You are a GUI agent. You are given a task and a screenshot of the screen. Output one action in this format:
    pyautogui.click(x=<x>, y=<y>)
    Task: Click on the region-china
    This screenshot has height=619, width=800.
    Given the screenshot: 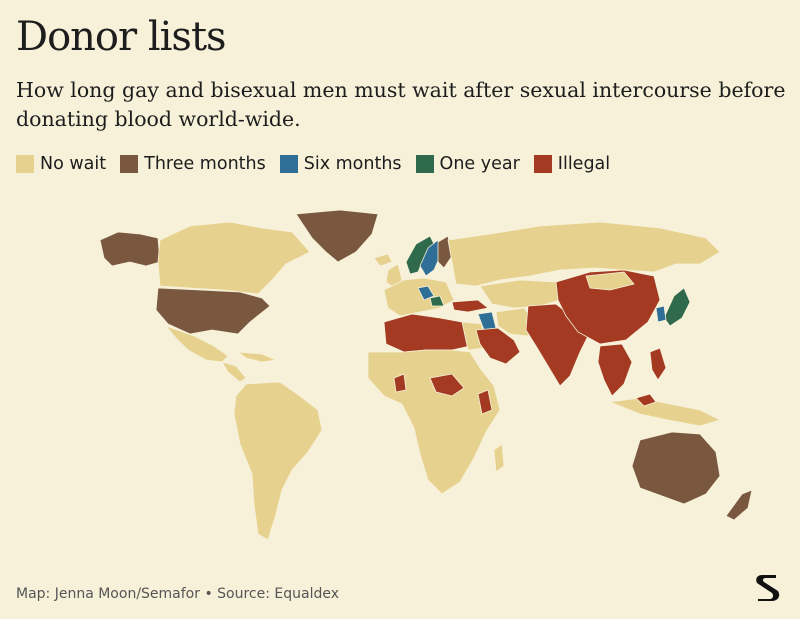 What is the action you would take?
    pyautogui.click(x=608, y=307)
    